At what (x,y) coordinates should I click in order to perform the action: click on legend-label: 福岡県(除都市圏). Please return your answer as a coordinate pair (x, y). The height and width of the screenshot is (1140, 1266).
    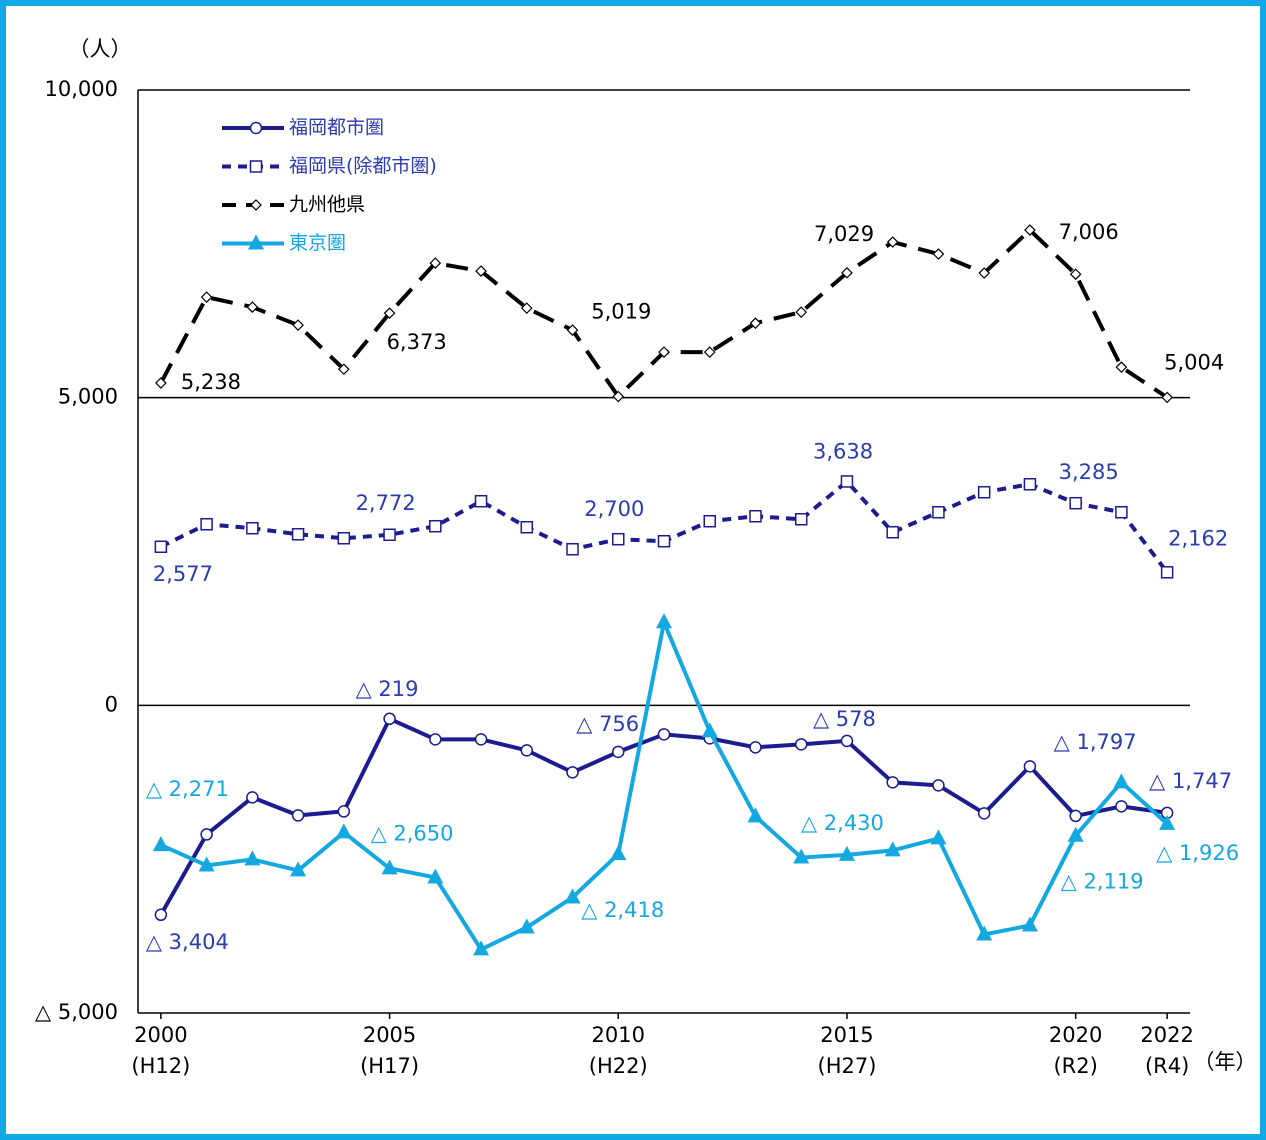
    Looking at the image, I should click on (363, 166).